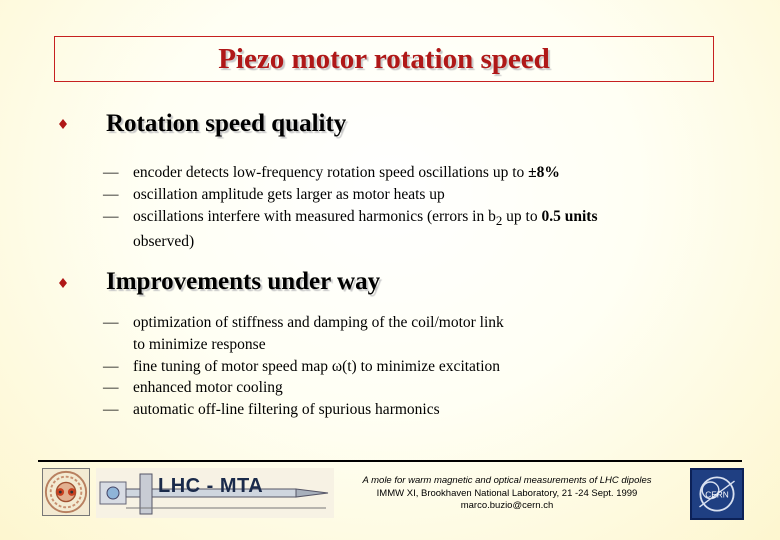 Image resolution: width=780 pixels, height=540 pixels. What do you see at coordinates (208, 388) in the screenshot?
I see `item-text: enhanced motor cooling` at bounding box center [208, 388].